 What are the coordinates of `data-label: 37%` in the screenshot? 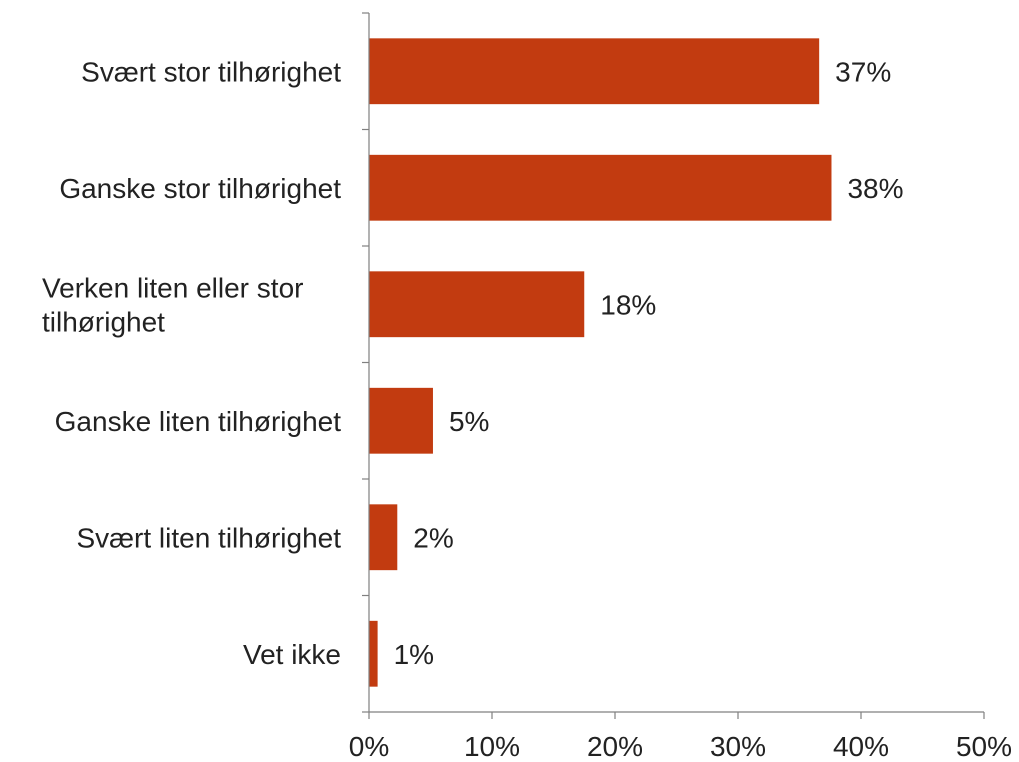 It's located at (863, 71).